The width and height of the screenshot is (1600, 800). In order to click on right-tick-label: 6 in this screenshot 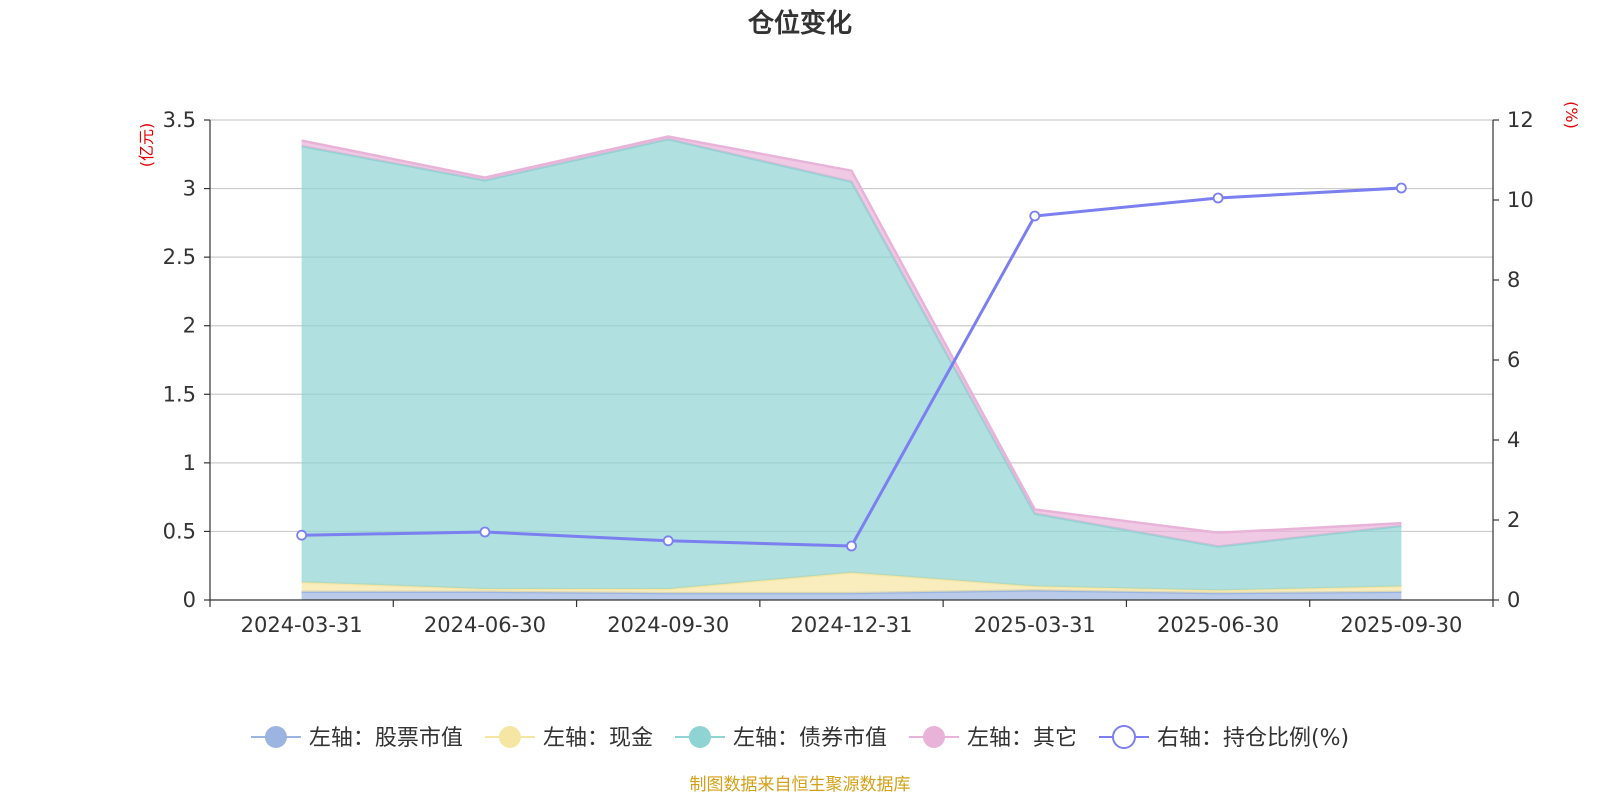, I will do `click(1513, 360)`.